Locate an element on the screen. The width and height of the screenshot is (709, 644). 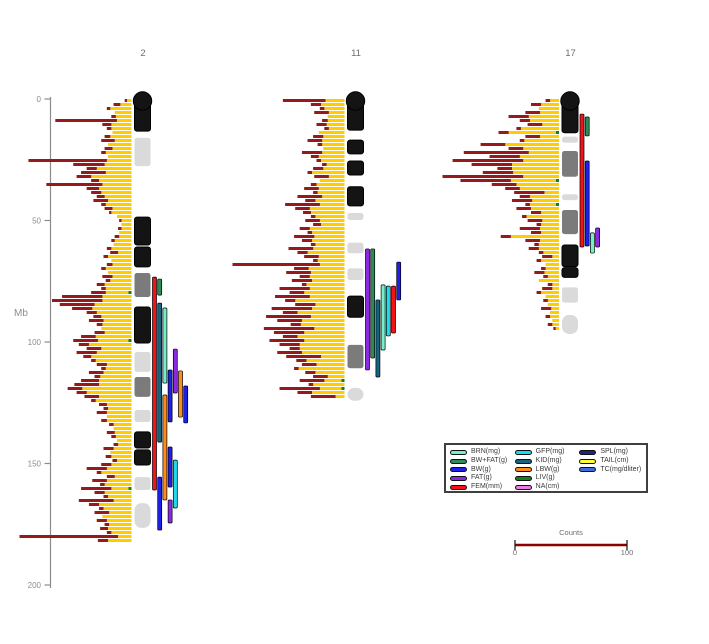
legend-item-GFP: GFP(mg) is located at coordinates (547, 452).